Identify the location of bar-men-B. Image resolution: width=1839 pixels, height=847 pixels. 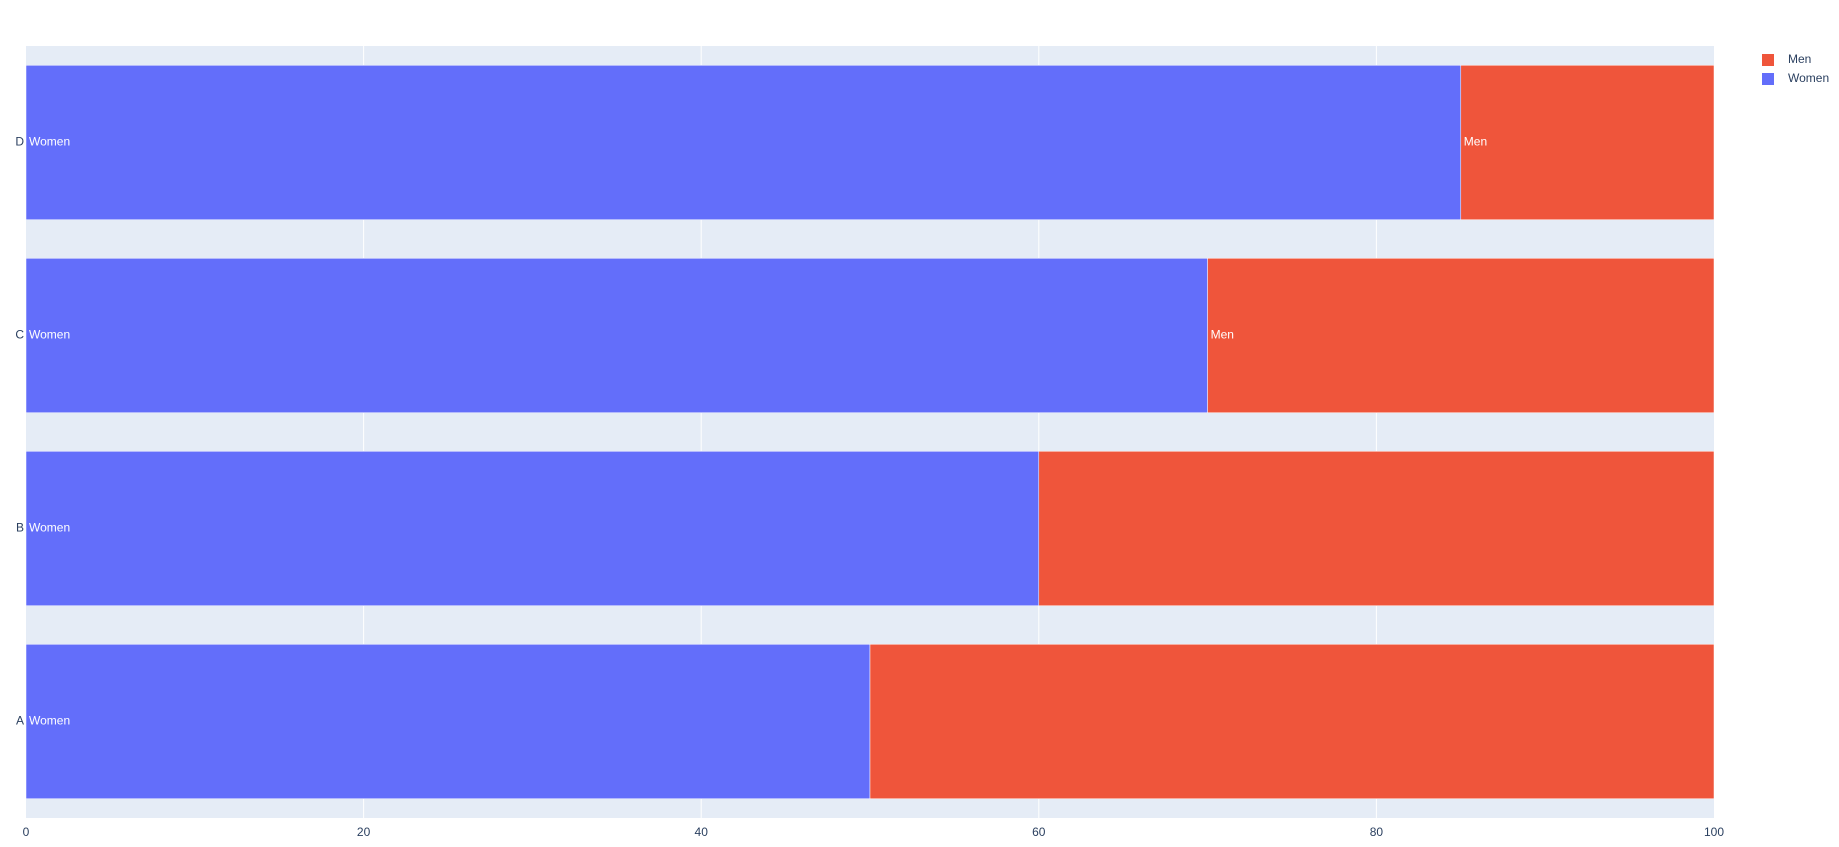
(1376, 528).